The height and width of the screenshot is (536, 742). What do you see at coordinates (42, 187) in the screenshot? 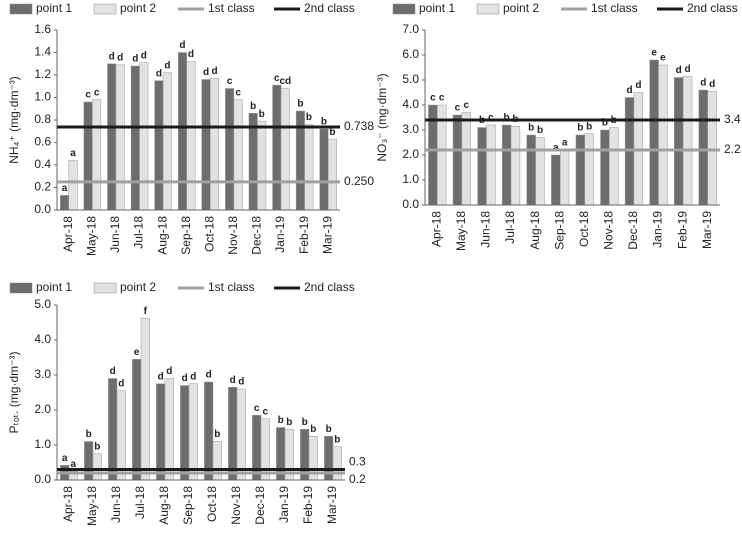
I see `y-tick-label: 0.2` at bounding box center [42, 187].